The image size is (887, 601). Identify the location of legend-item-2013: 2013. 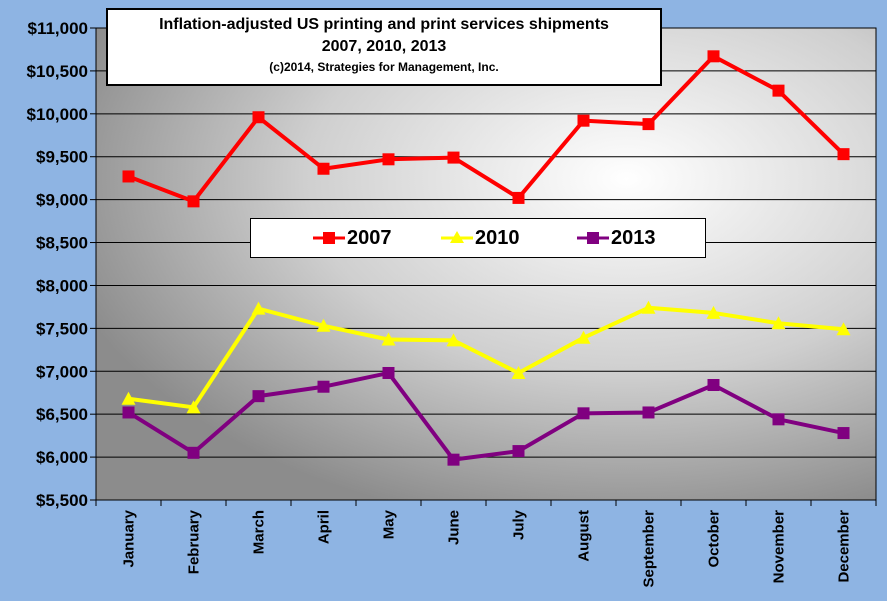
(615, 238).